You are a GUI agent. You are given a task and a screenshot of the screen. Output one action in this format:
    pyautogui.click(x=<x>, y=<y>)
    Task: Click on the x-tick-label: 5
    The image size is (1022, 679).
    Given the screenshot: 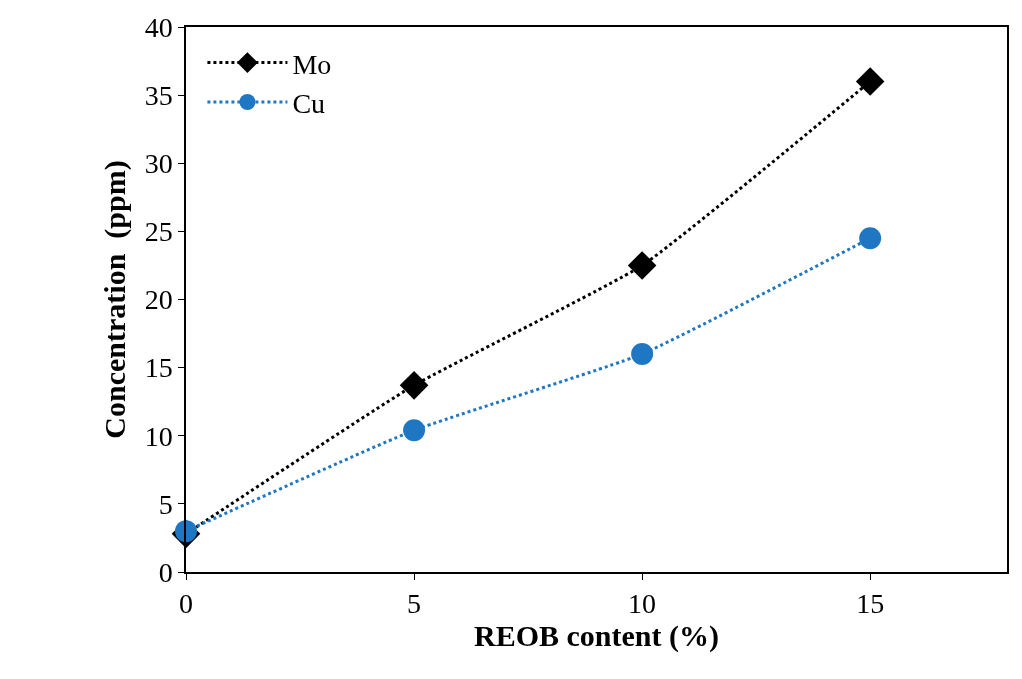 What is the action you would take?
    pyautogui.click(x=414, y=604)
    